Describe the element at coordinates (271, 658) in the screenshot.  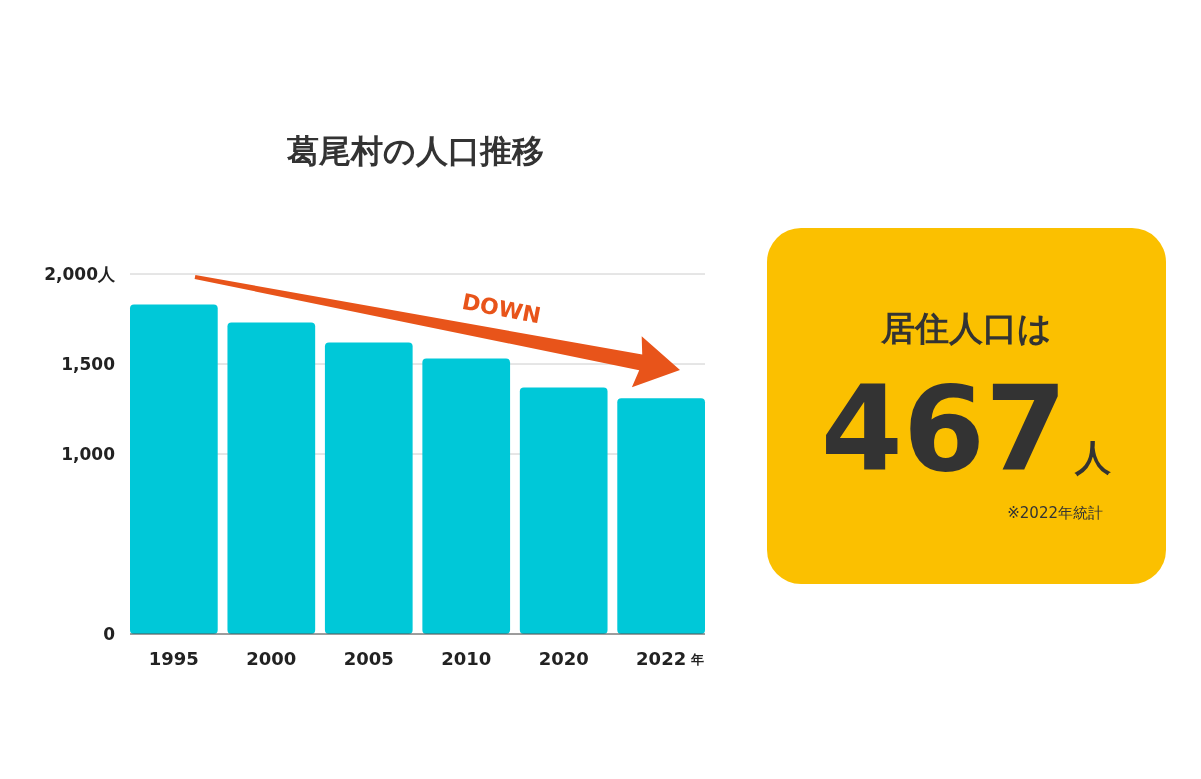
I see `x-tick-label: 2000` at that location.